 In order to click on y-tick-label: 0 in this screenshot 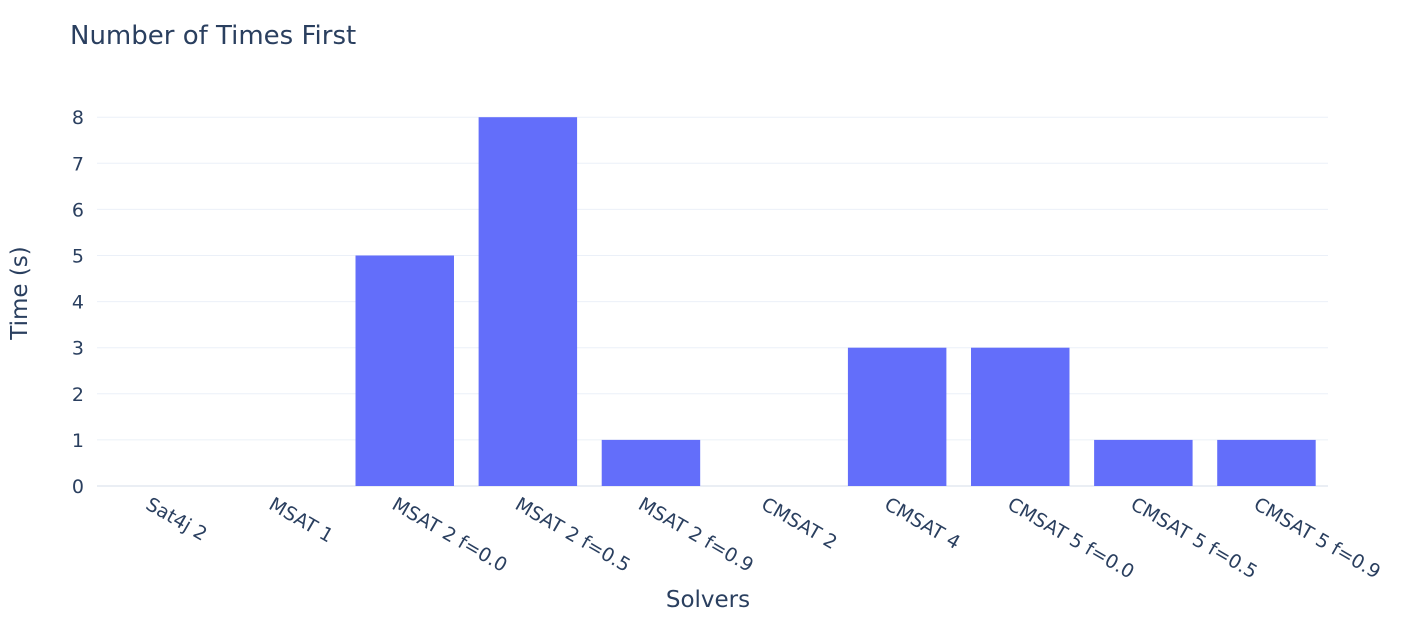, I will do `click(78, 487)`.